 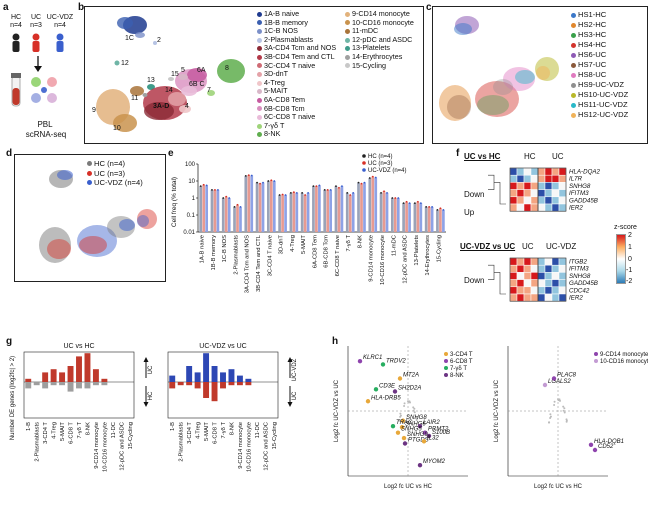 What do you see at coordinates (411, 376) in the screenshot?
I see `gene-label: MT2A` at bounding box center [411, 376].